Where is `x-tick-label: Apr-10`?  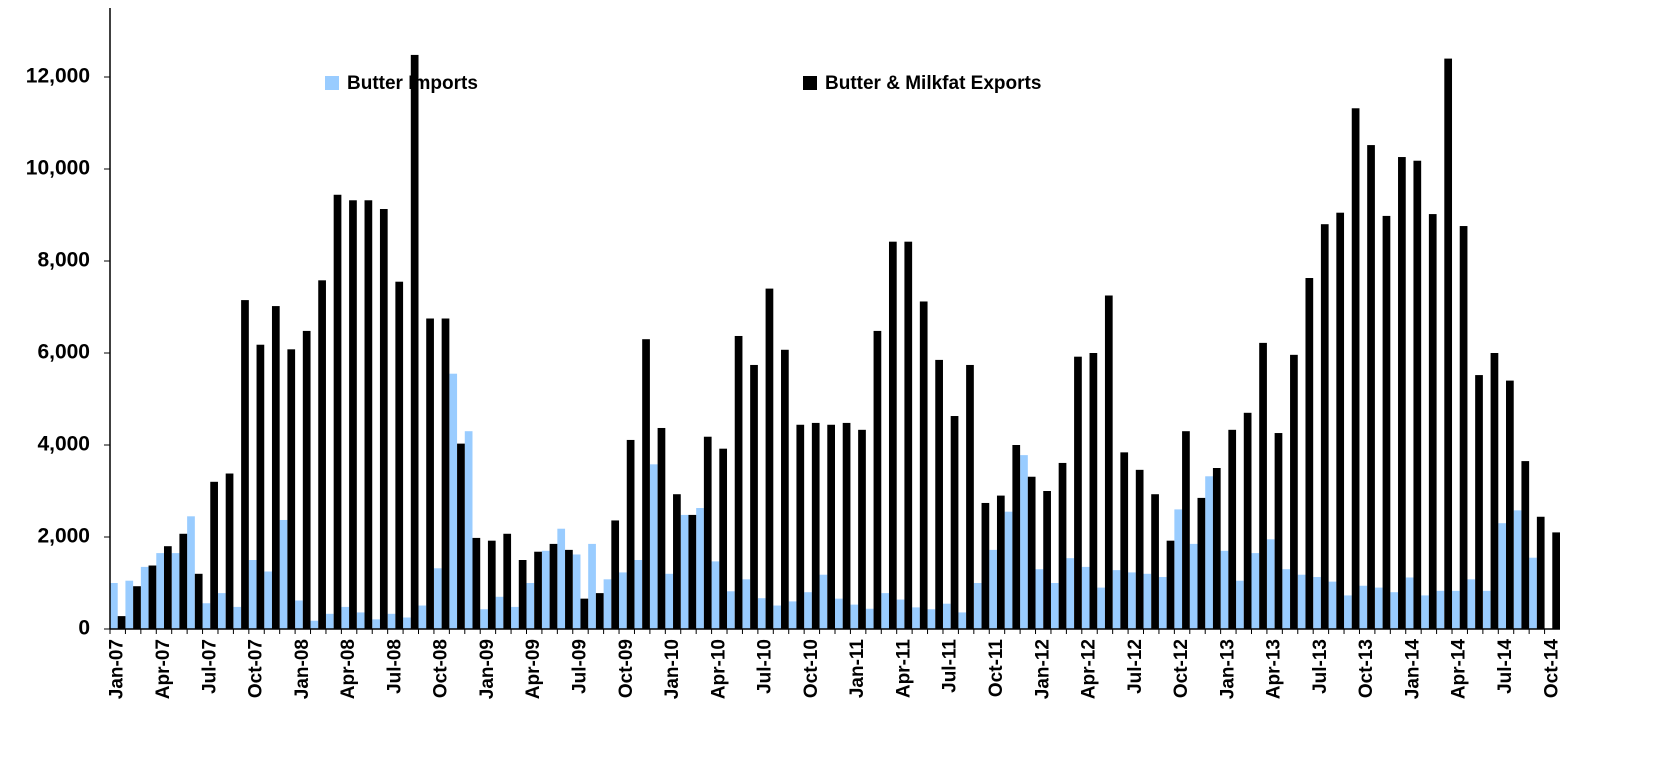 x-tick-label: Apr-10 is located at coordinates (718, 669).